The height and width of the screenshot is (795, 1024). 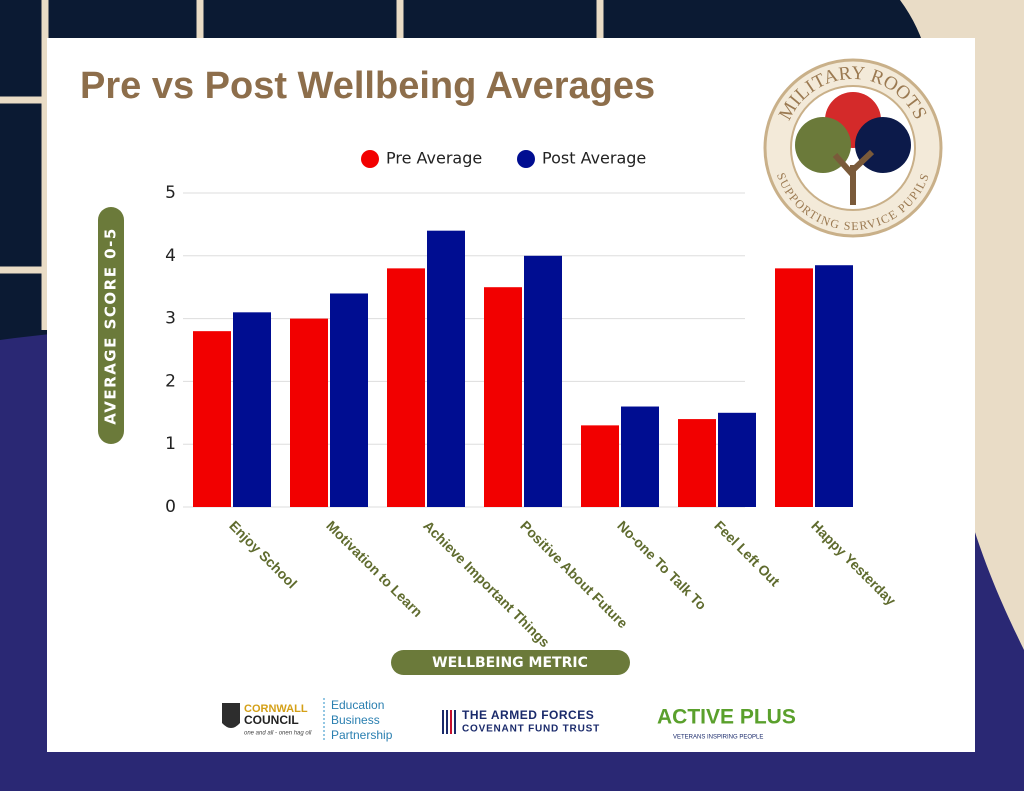 What do you see at coordinates (170, 193) in the screenshot?
I see `y-tick-label: 5` at bounding box center [170, 193].